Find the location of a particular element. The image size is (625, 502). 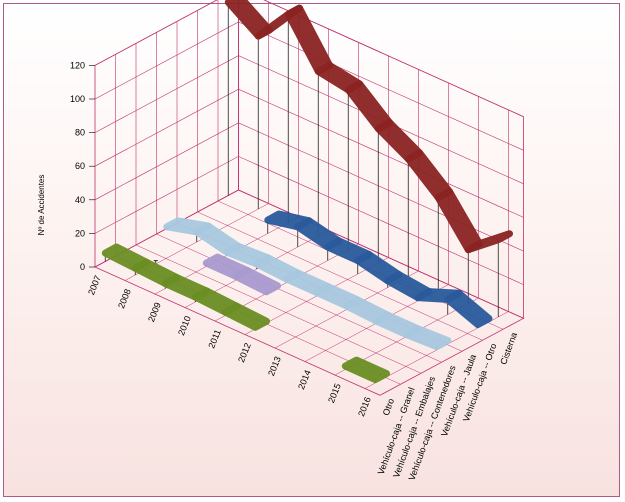

y-tick-labels: 0 20 40 60 80 100 120 is located at coordinates (82, 166).